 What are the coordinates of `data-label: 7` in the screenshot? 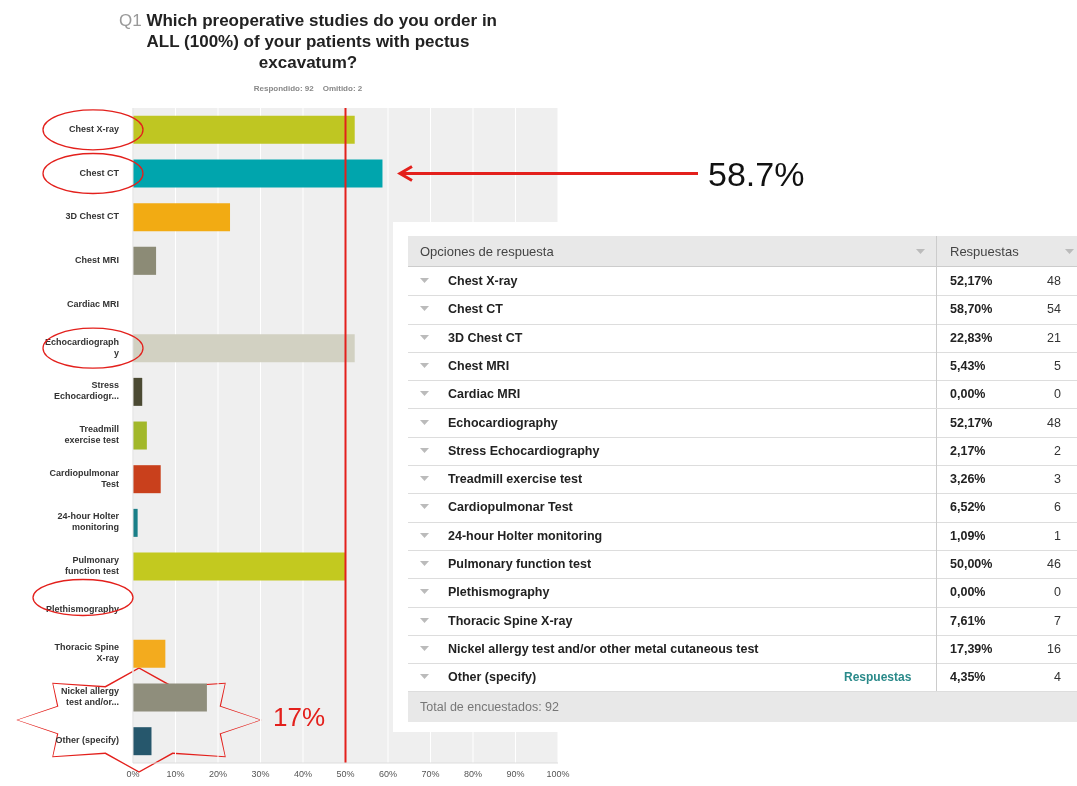 It's located at (1057, 620).